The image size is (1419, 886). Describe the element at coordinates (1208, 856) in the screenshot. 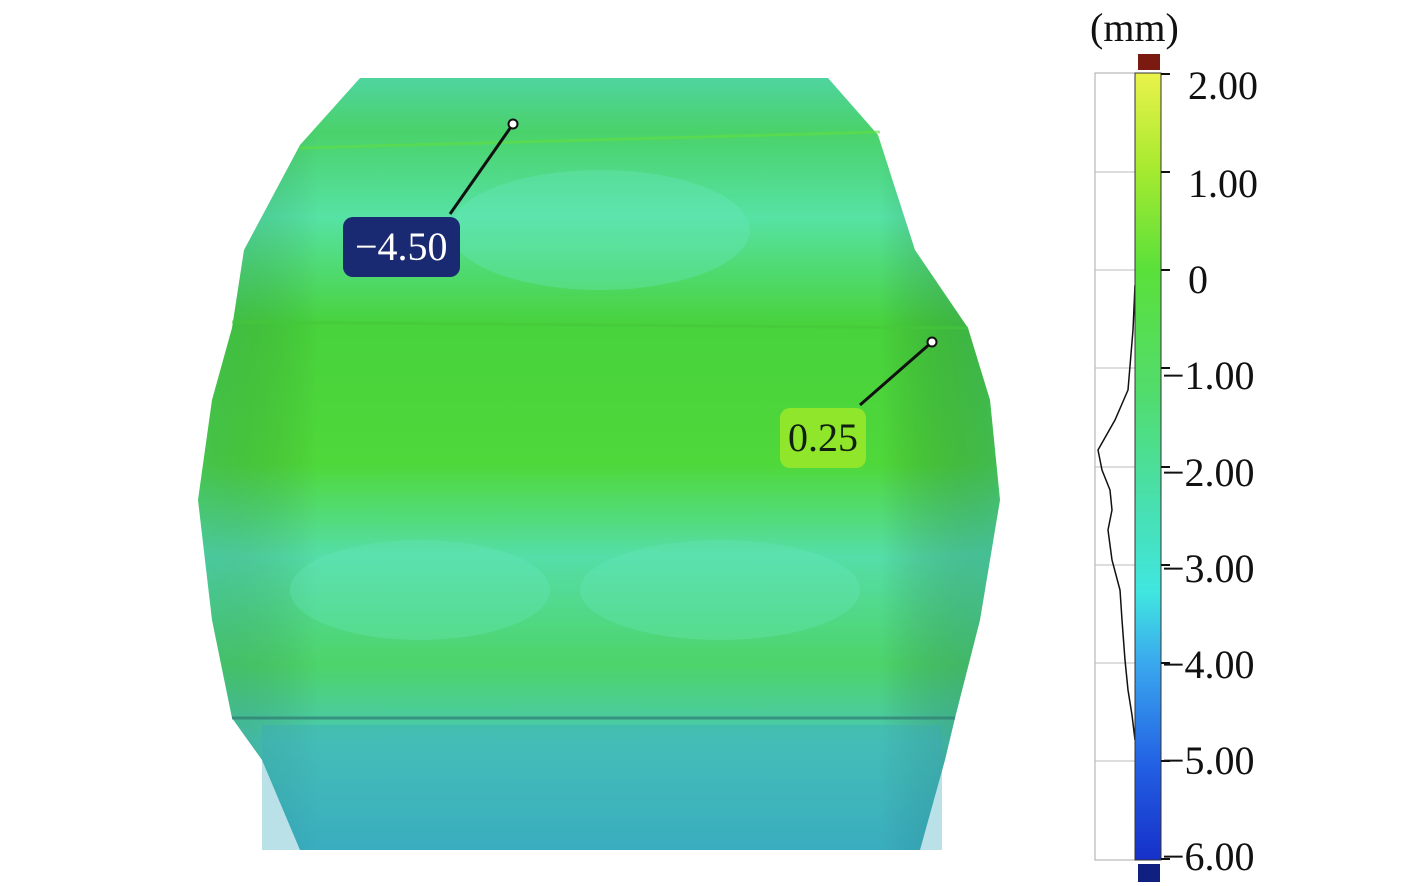

I see `colorbar-tick-label: −6.00` at that location.